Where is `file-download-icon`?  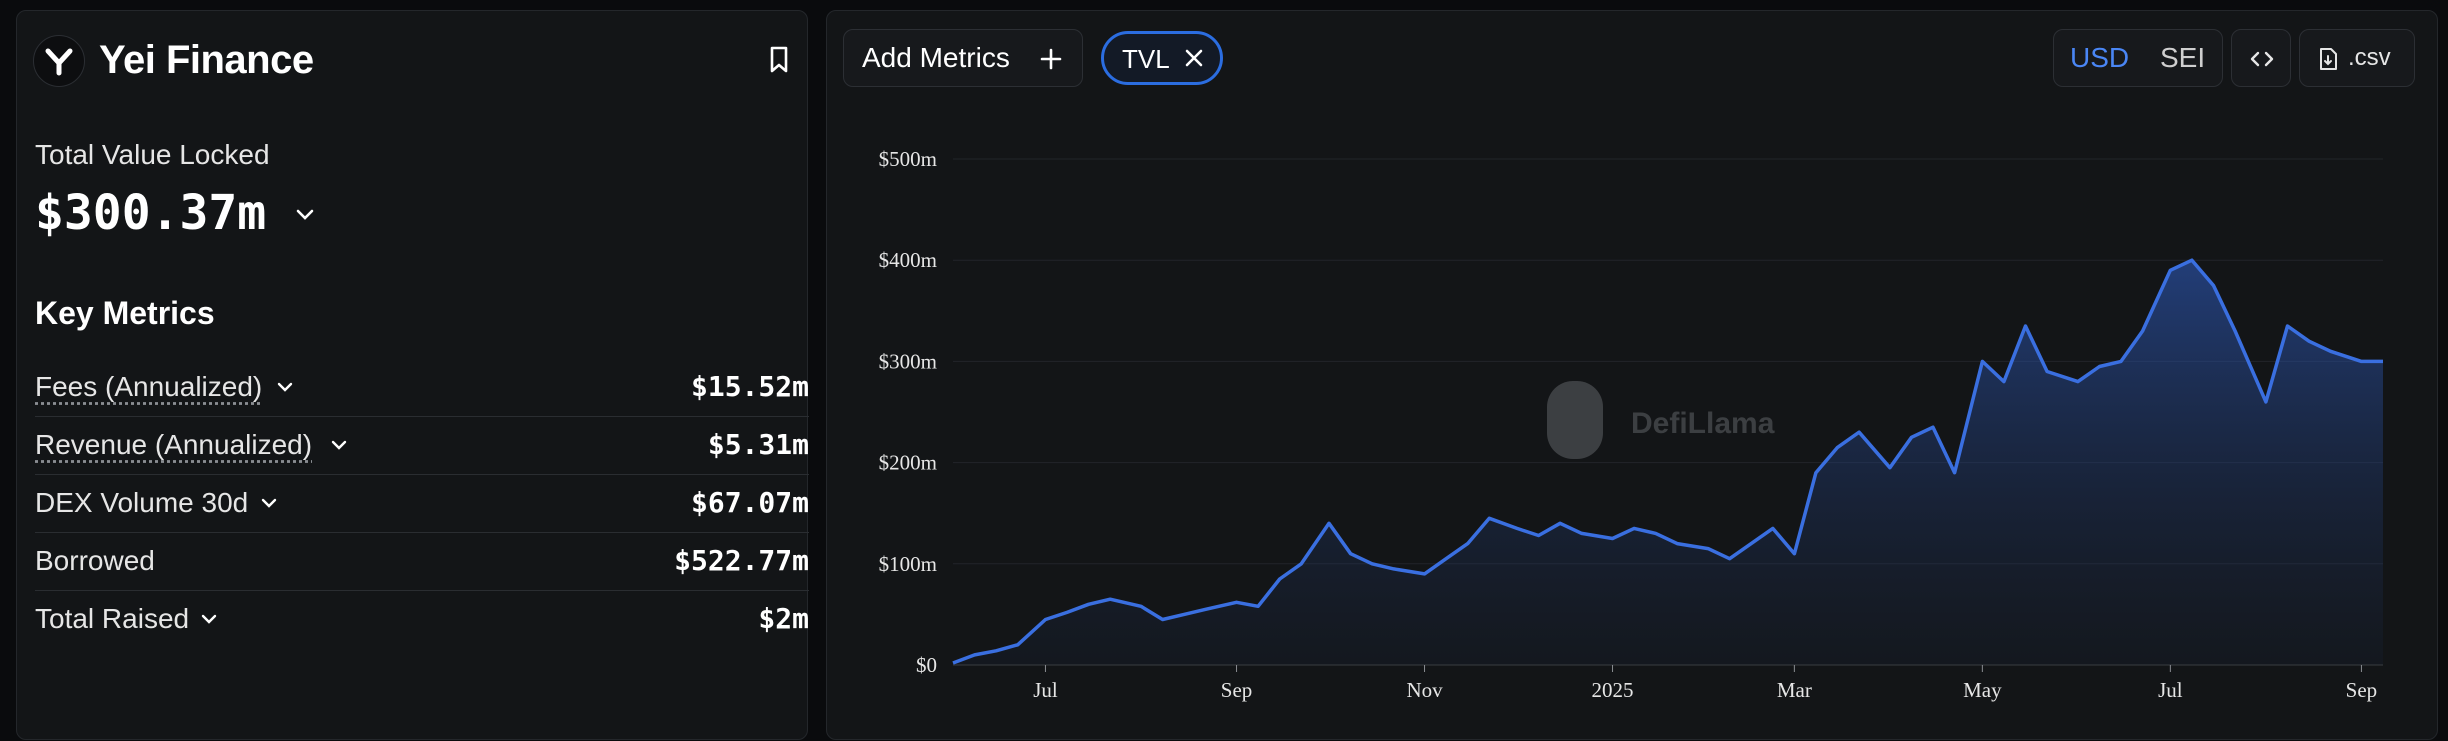
file-download-icon is located at coordinates (2328, 59).